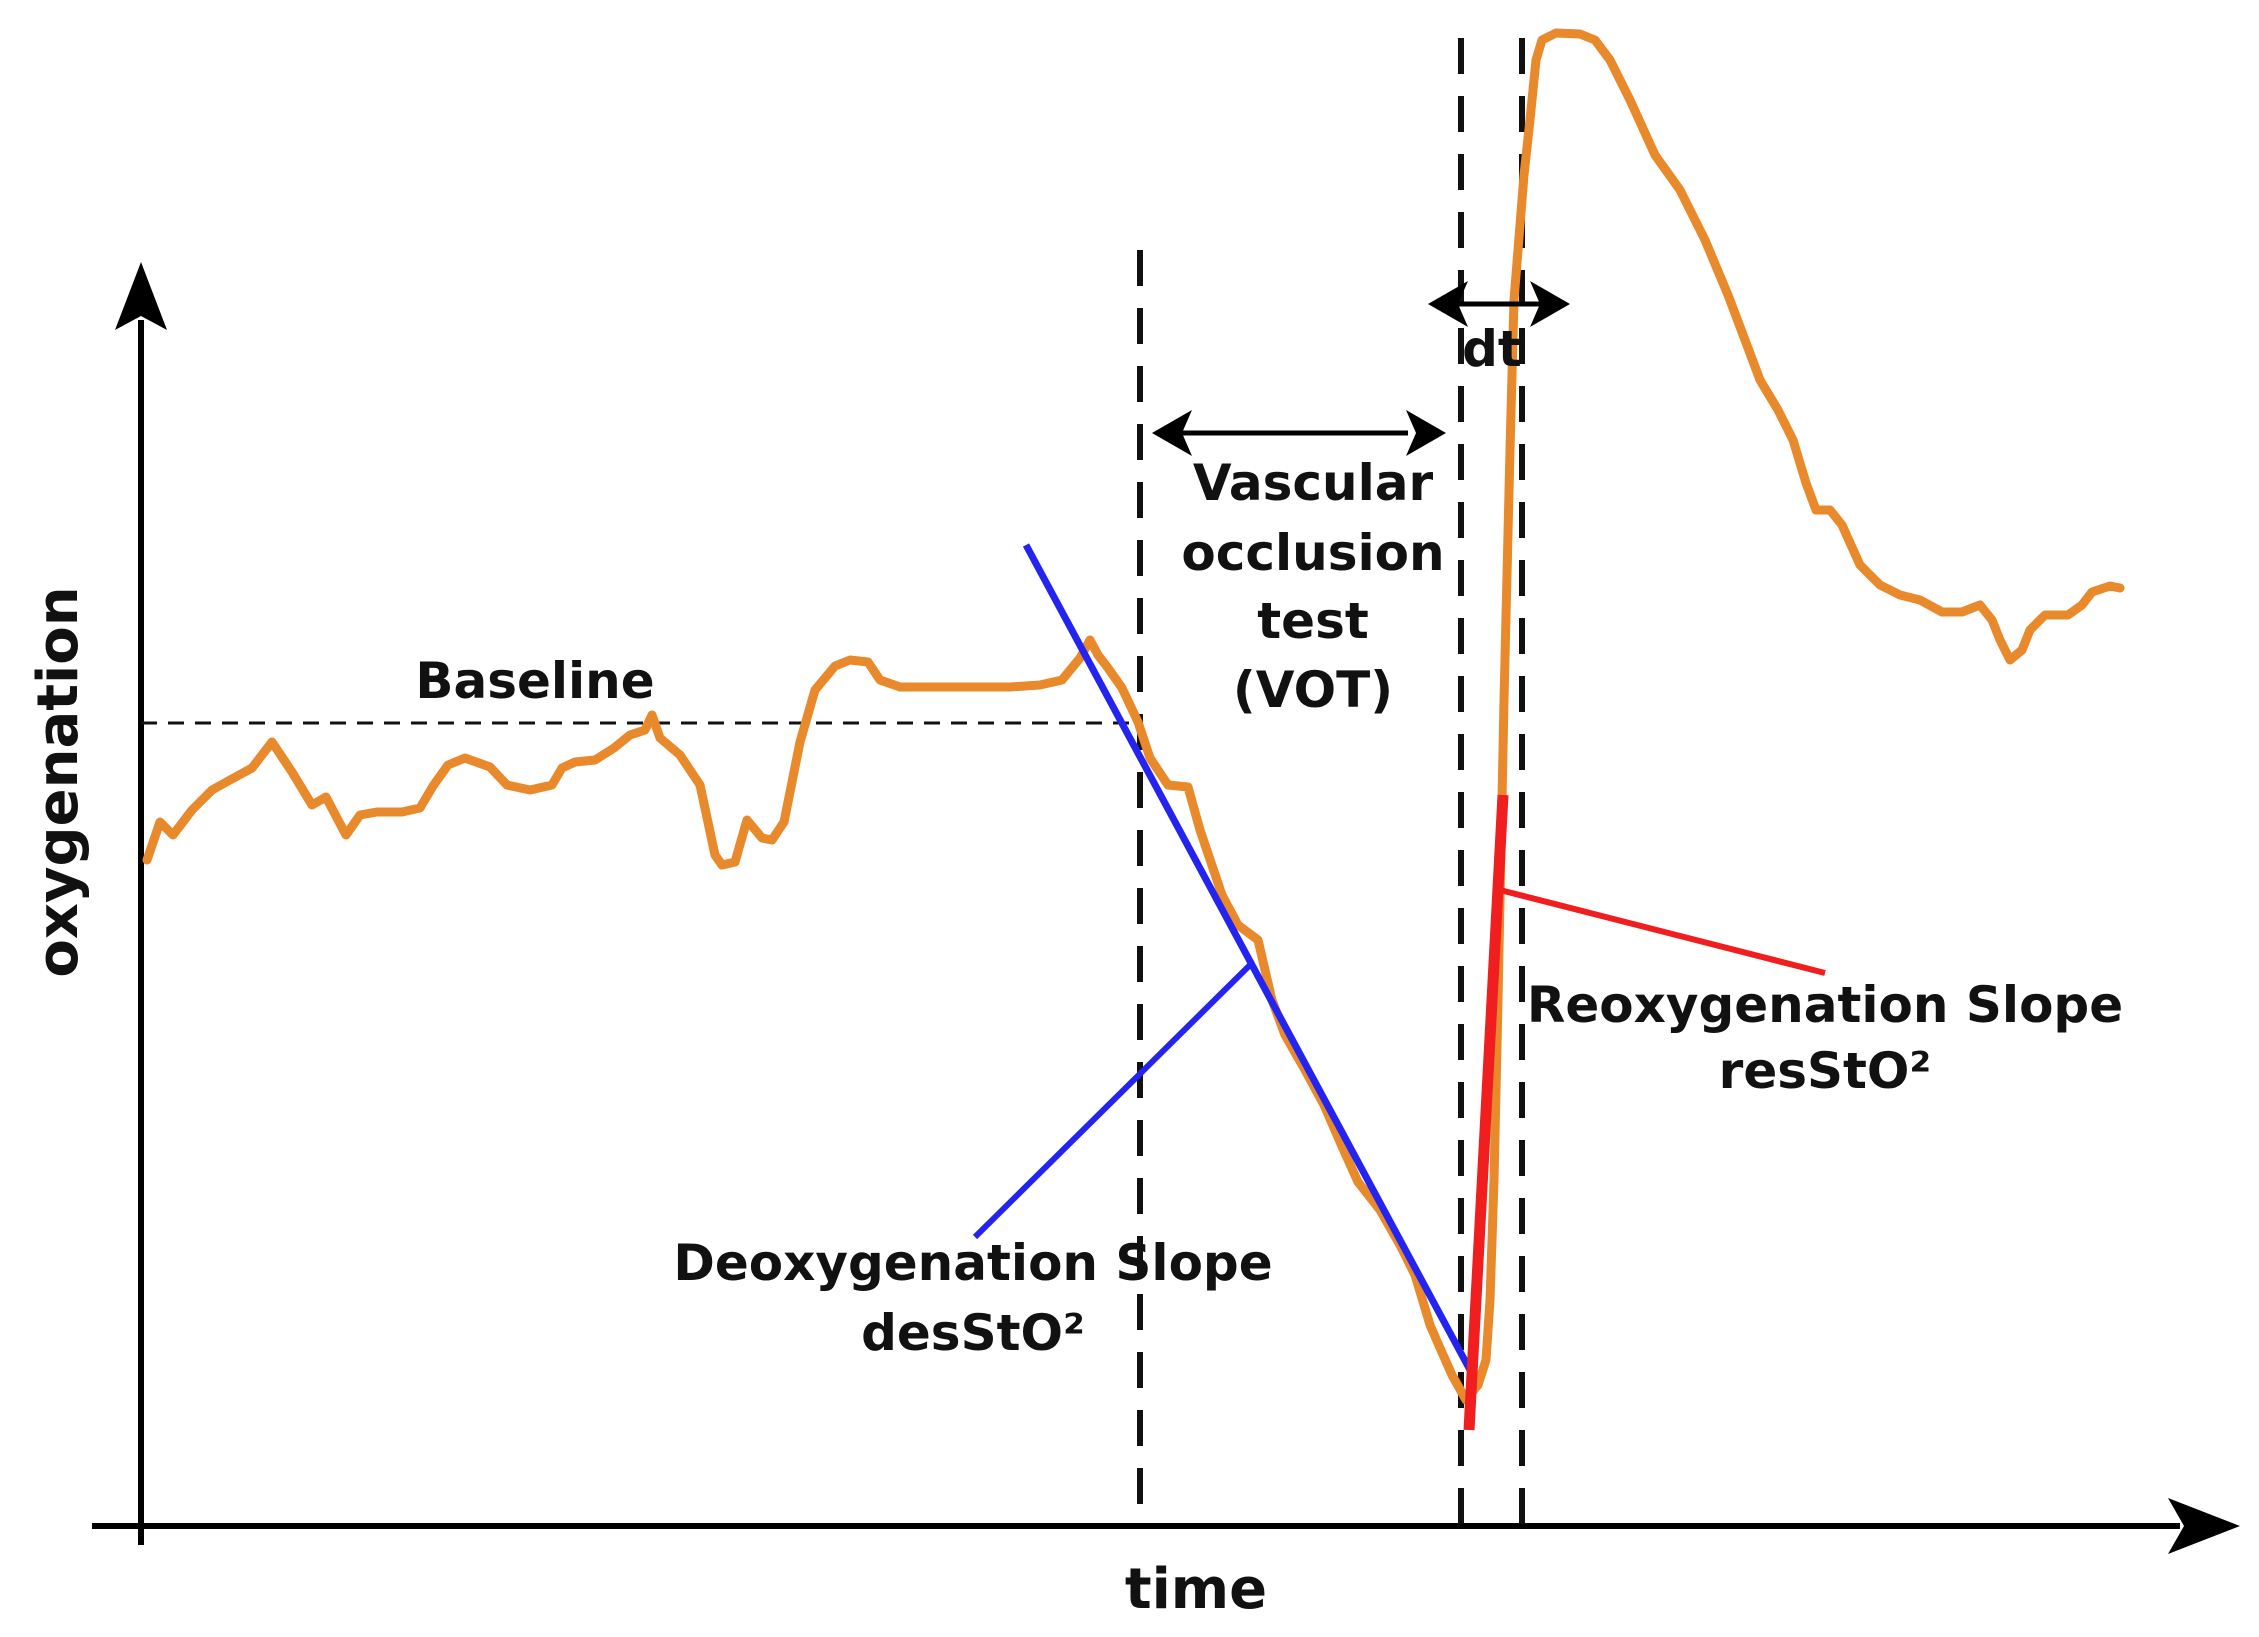  Describe the element at coordinates (1313, 690) in the screenshot. I see `vot-label-line4: (VOT)` at that location.